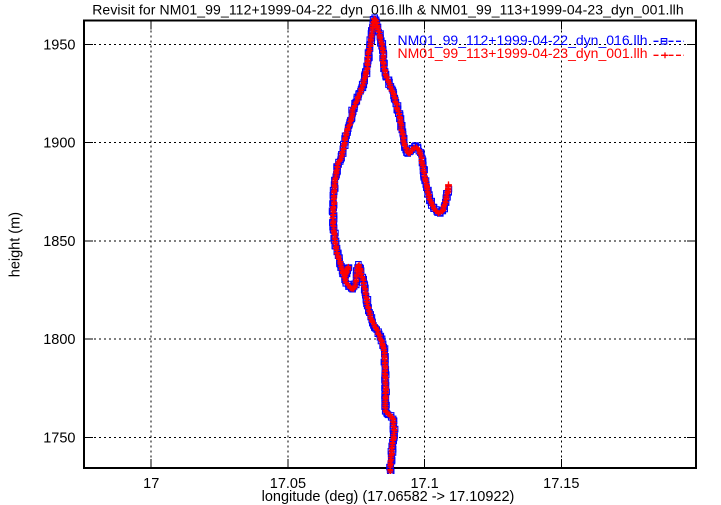 Image resolution: width=721 pixels, height=505 pixels. Describe the element at coordinates (523, 53) in the screenshot. I see `svg-text:NM01_99_113+1999-04-23_dyn_001: NM01_99_113+1999-04-23_dyn_001.llh` at that location.